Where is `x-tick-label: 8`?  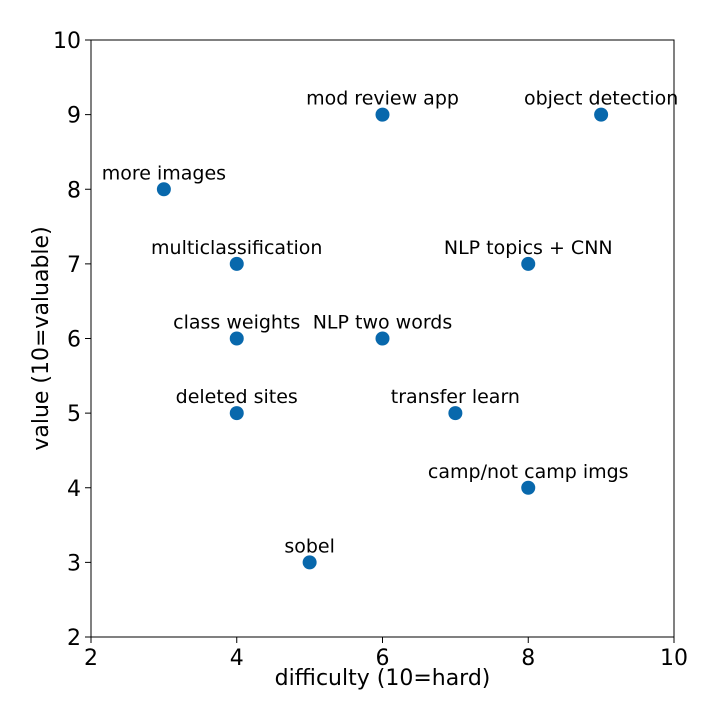 x-tick-label: 8 is located at coordinates (528, 658).